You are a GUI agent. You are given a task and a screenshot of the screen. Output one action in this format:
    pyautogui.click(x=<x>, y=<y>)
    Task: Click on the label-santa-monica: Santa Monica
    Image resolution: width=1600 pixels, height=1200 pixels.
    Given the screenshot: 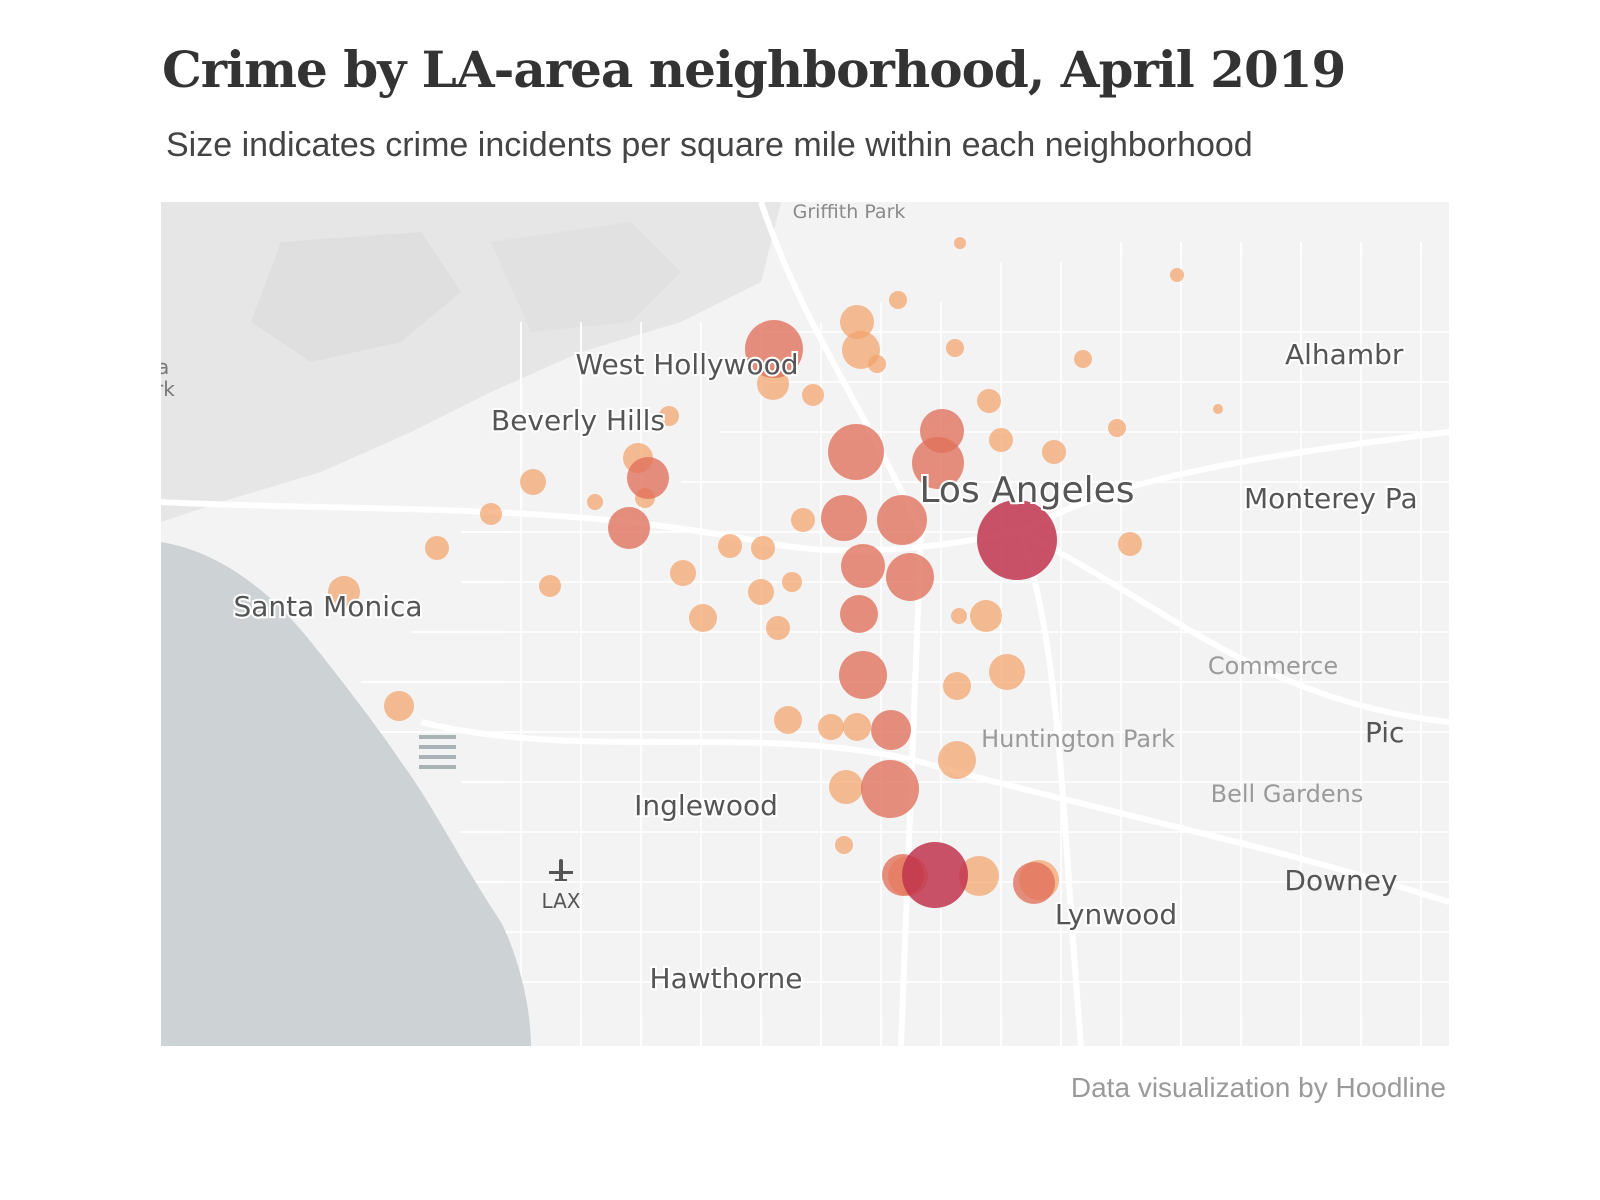 What is the action you would take?
    pyautogui.click(x=327, y=606)
    